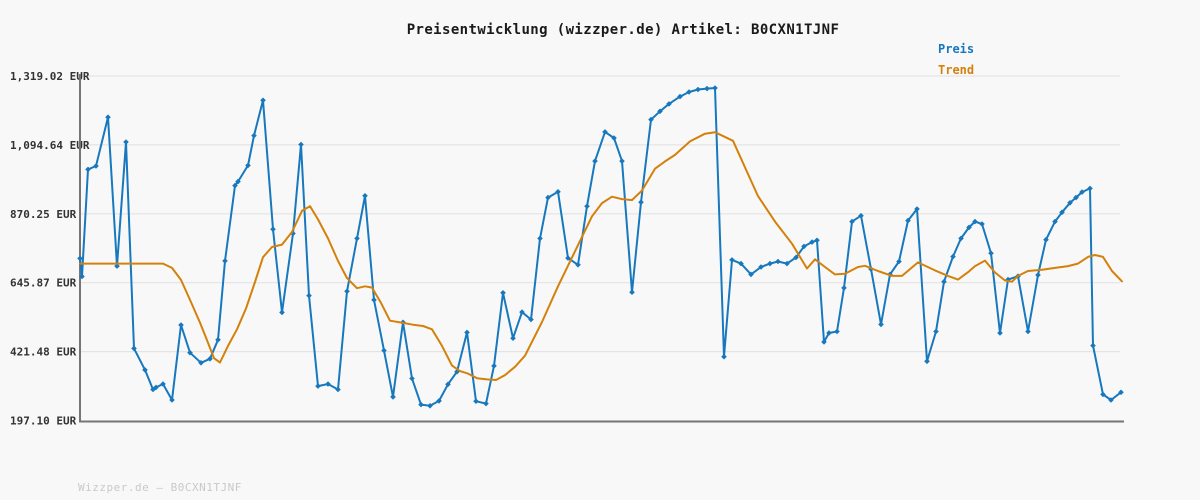  What do you see at coordinates (43, 283) in the screenshot?
I see `y-axis-label: 645.87 EUR` at bounding box center [43, 283].